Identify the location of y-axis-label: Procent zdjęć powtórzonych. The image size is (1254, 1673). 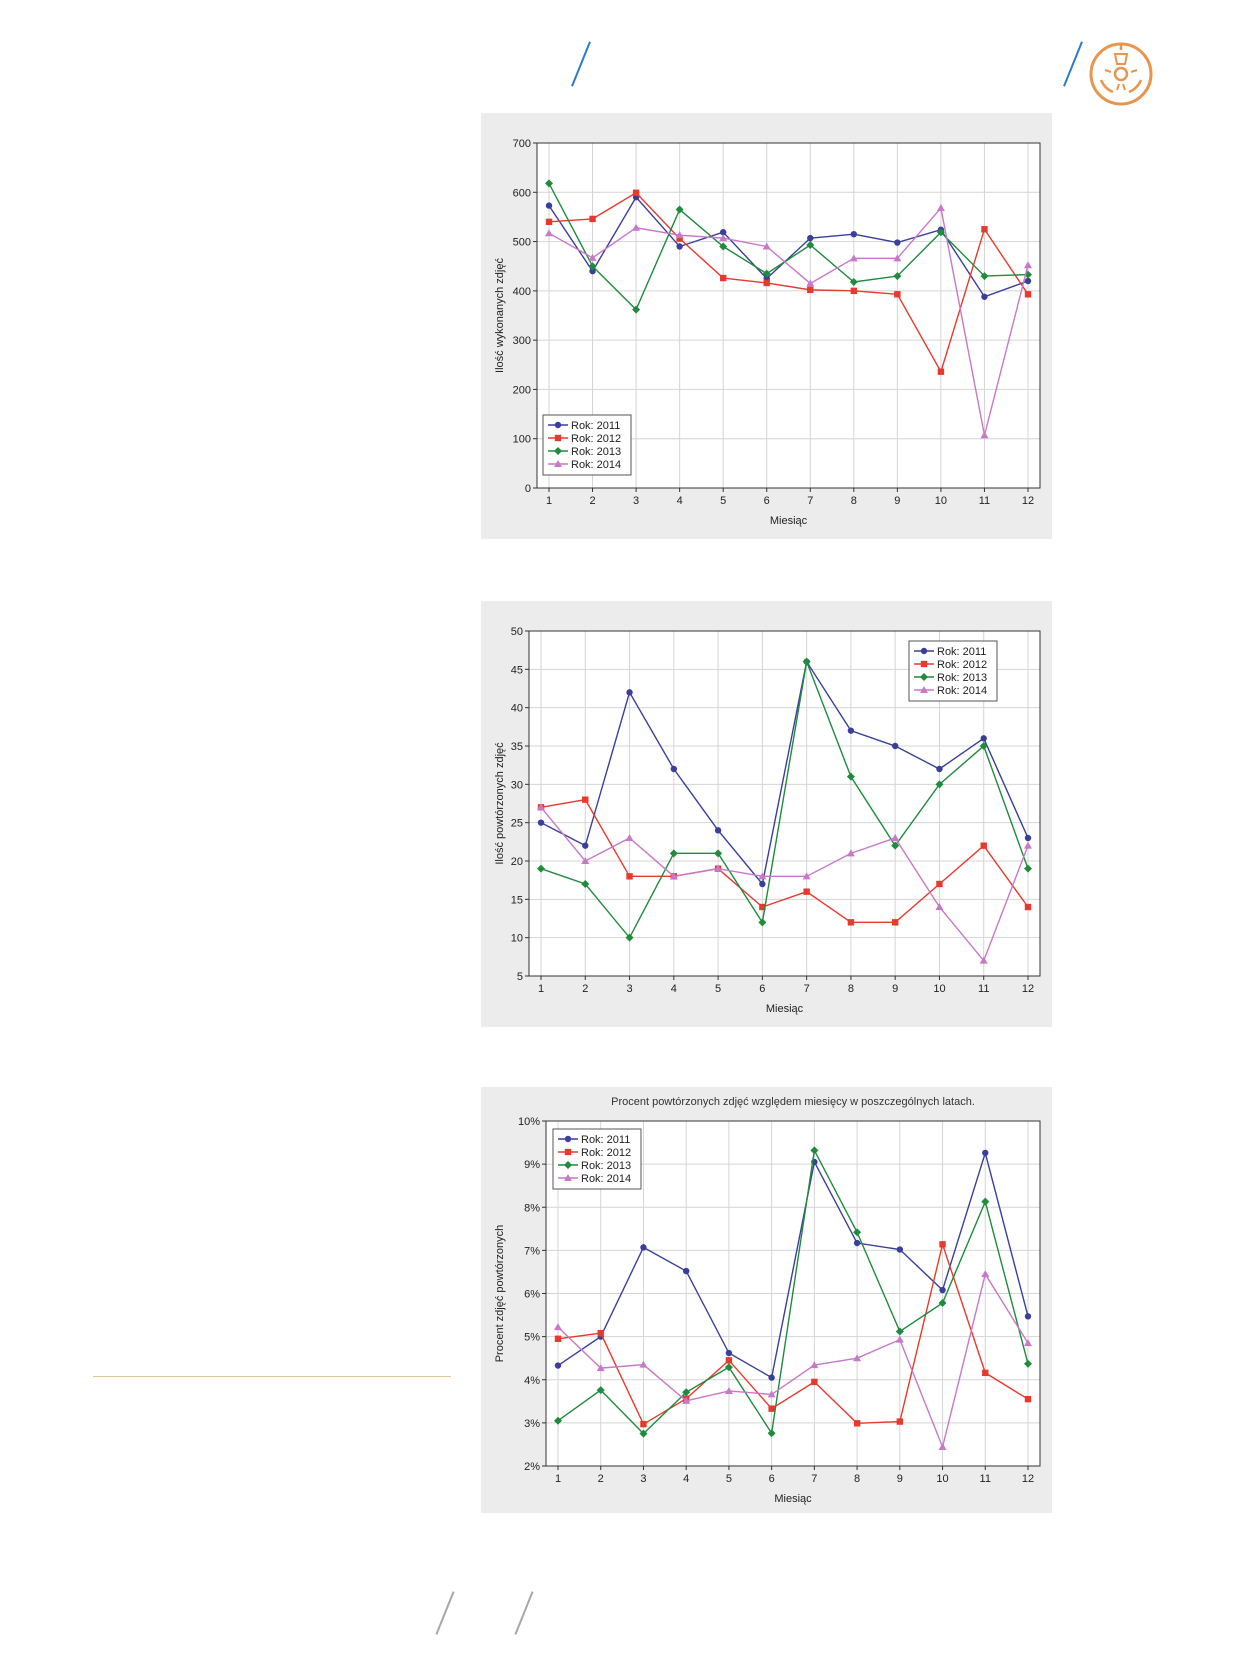
(500, 1294).